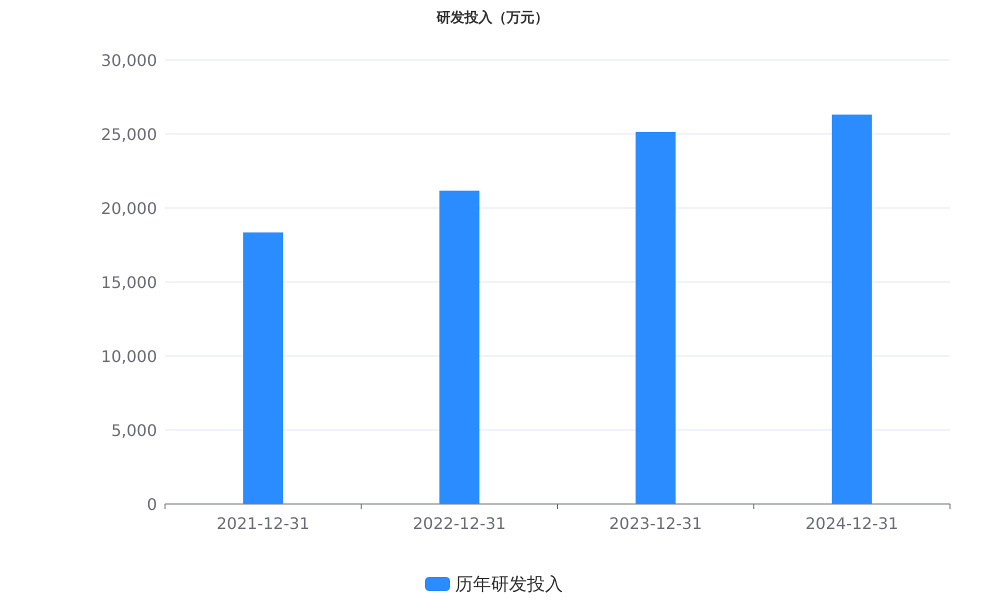  I want to click on x-tick-label: 2022-12-31, so click(459, 523).